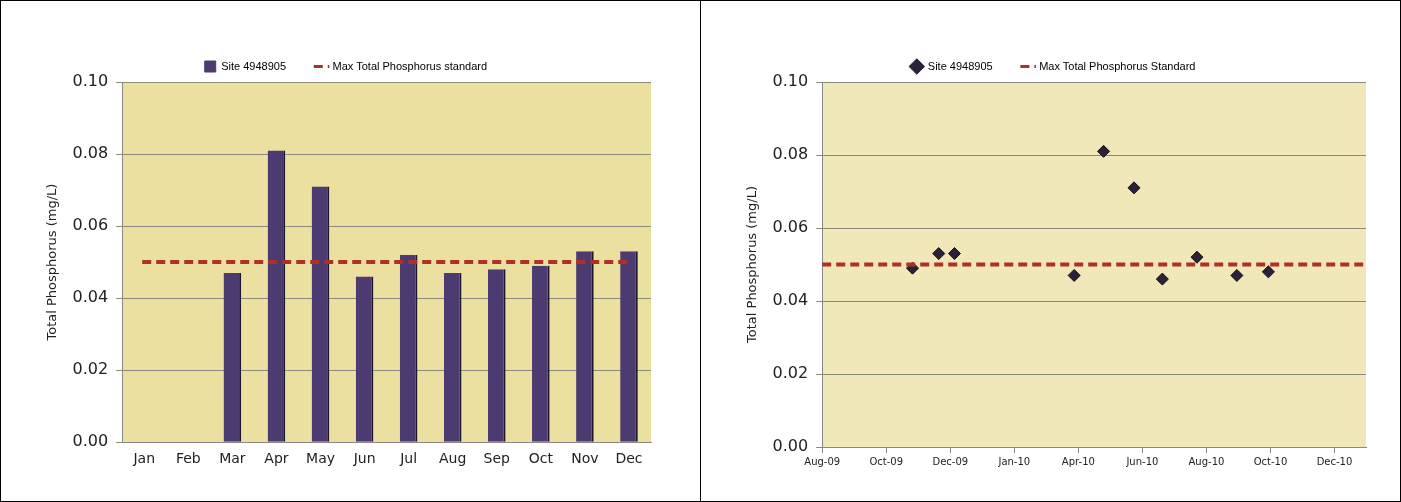 The width and height of the screenshot is (1401, 502). I want to click on x-tick-label: Mar, so click(232, 458).